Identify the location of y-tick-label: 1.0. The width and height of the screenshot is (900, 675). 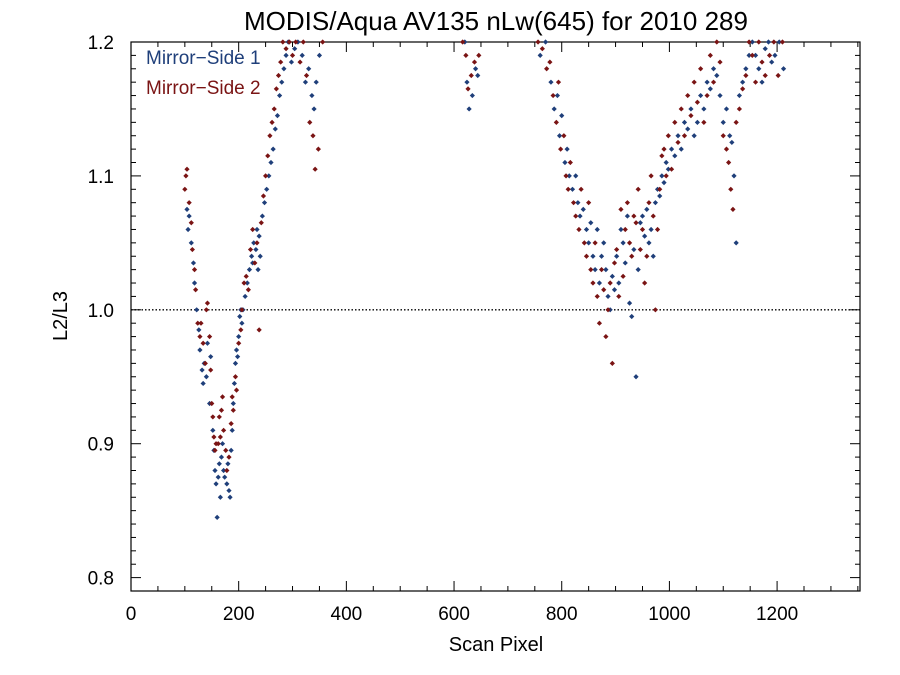
(101, 311).